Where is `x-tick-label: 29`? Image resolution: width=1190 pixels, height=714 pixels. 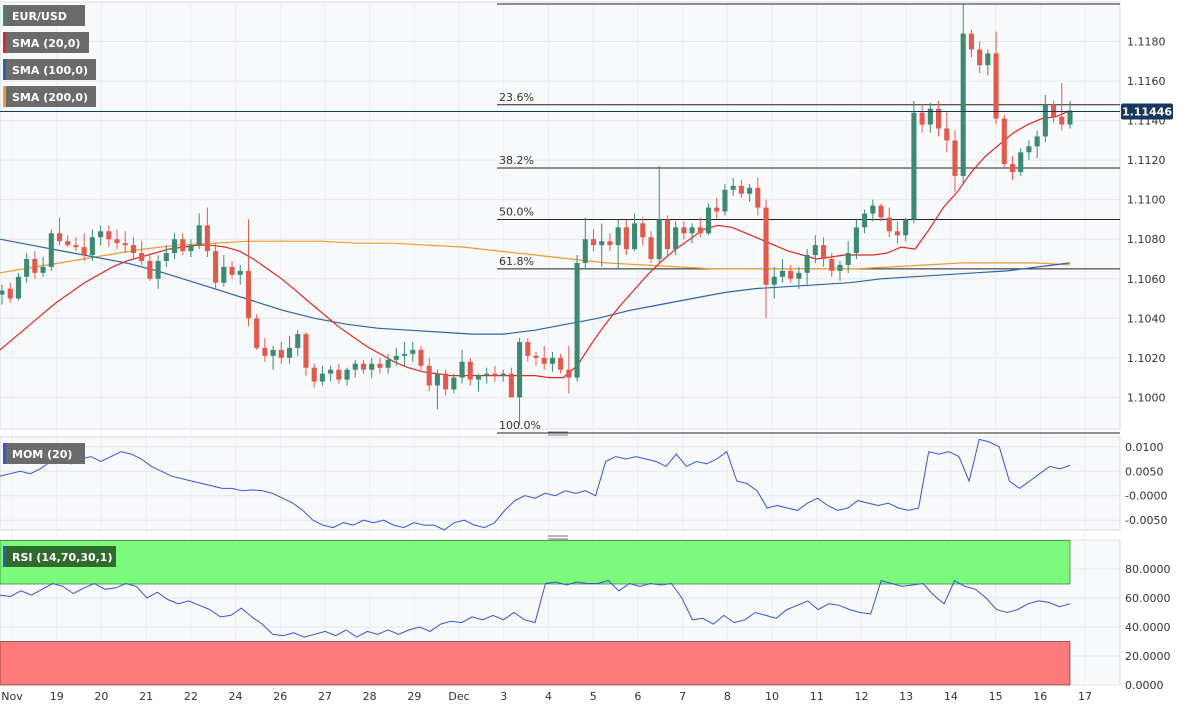 x-tick-label: 29 is located at coordinates (414, 696).